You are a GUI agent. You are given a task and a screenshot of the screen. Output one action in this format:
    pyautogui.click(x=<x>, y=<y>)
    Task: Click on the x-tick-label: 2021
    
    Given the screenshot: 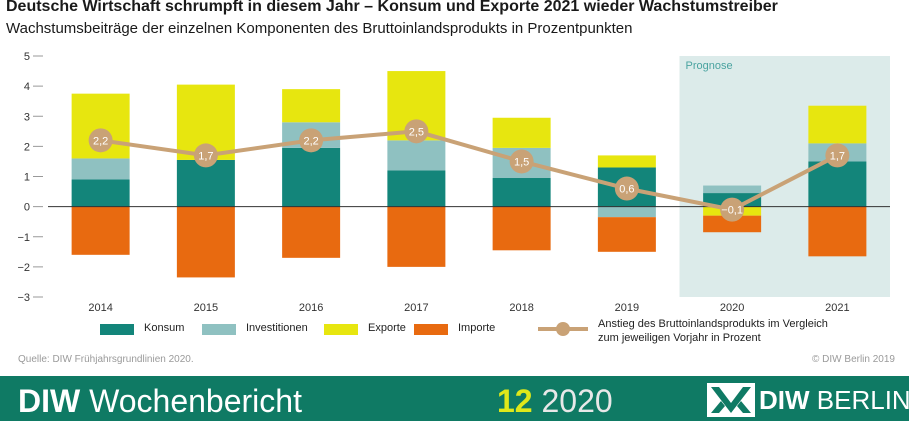 What is the action you would take?
    pyautogui.click(x=837, y=308)
    